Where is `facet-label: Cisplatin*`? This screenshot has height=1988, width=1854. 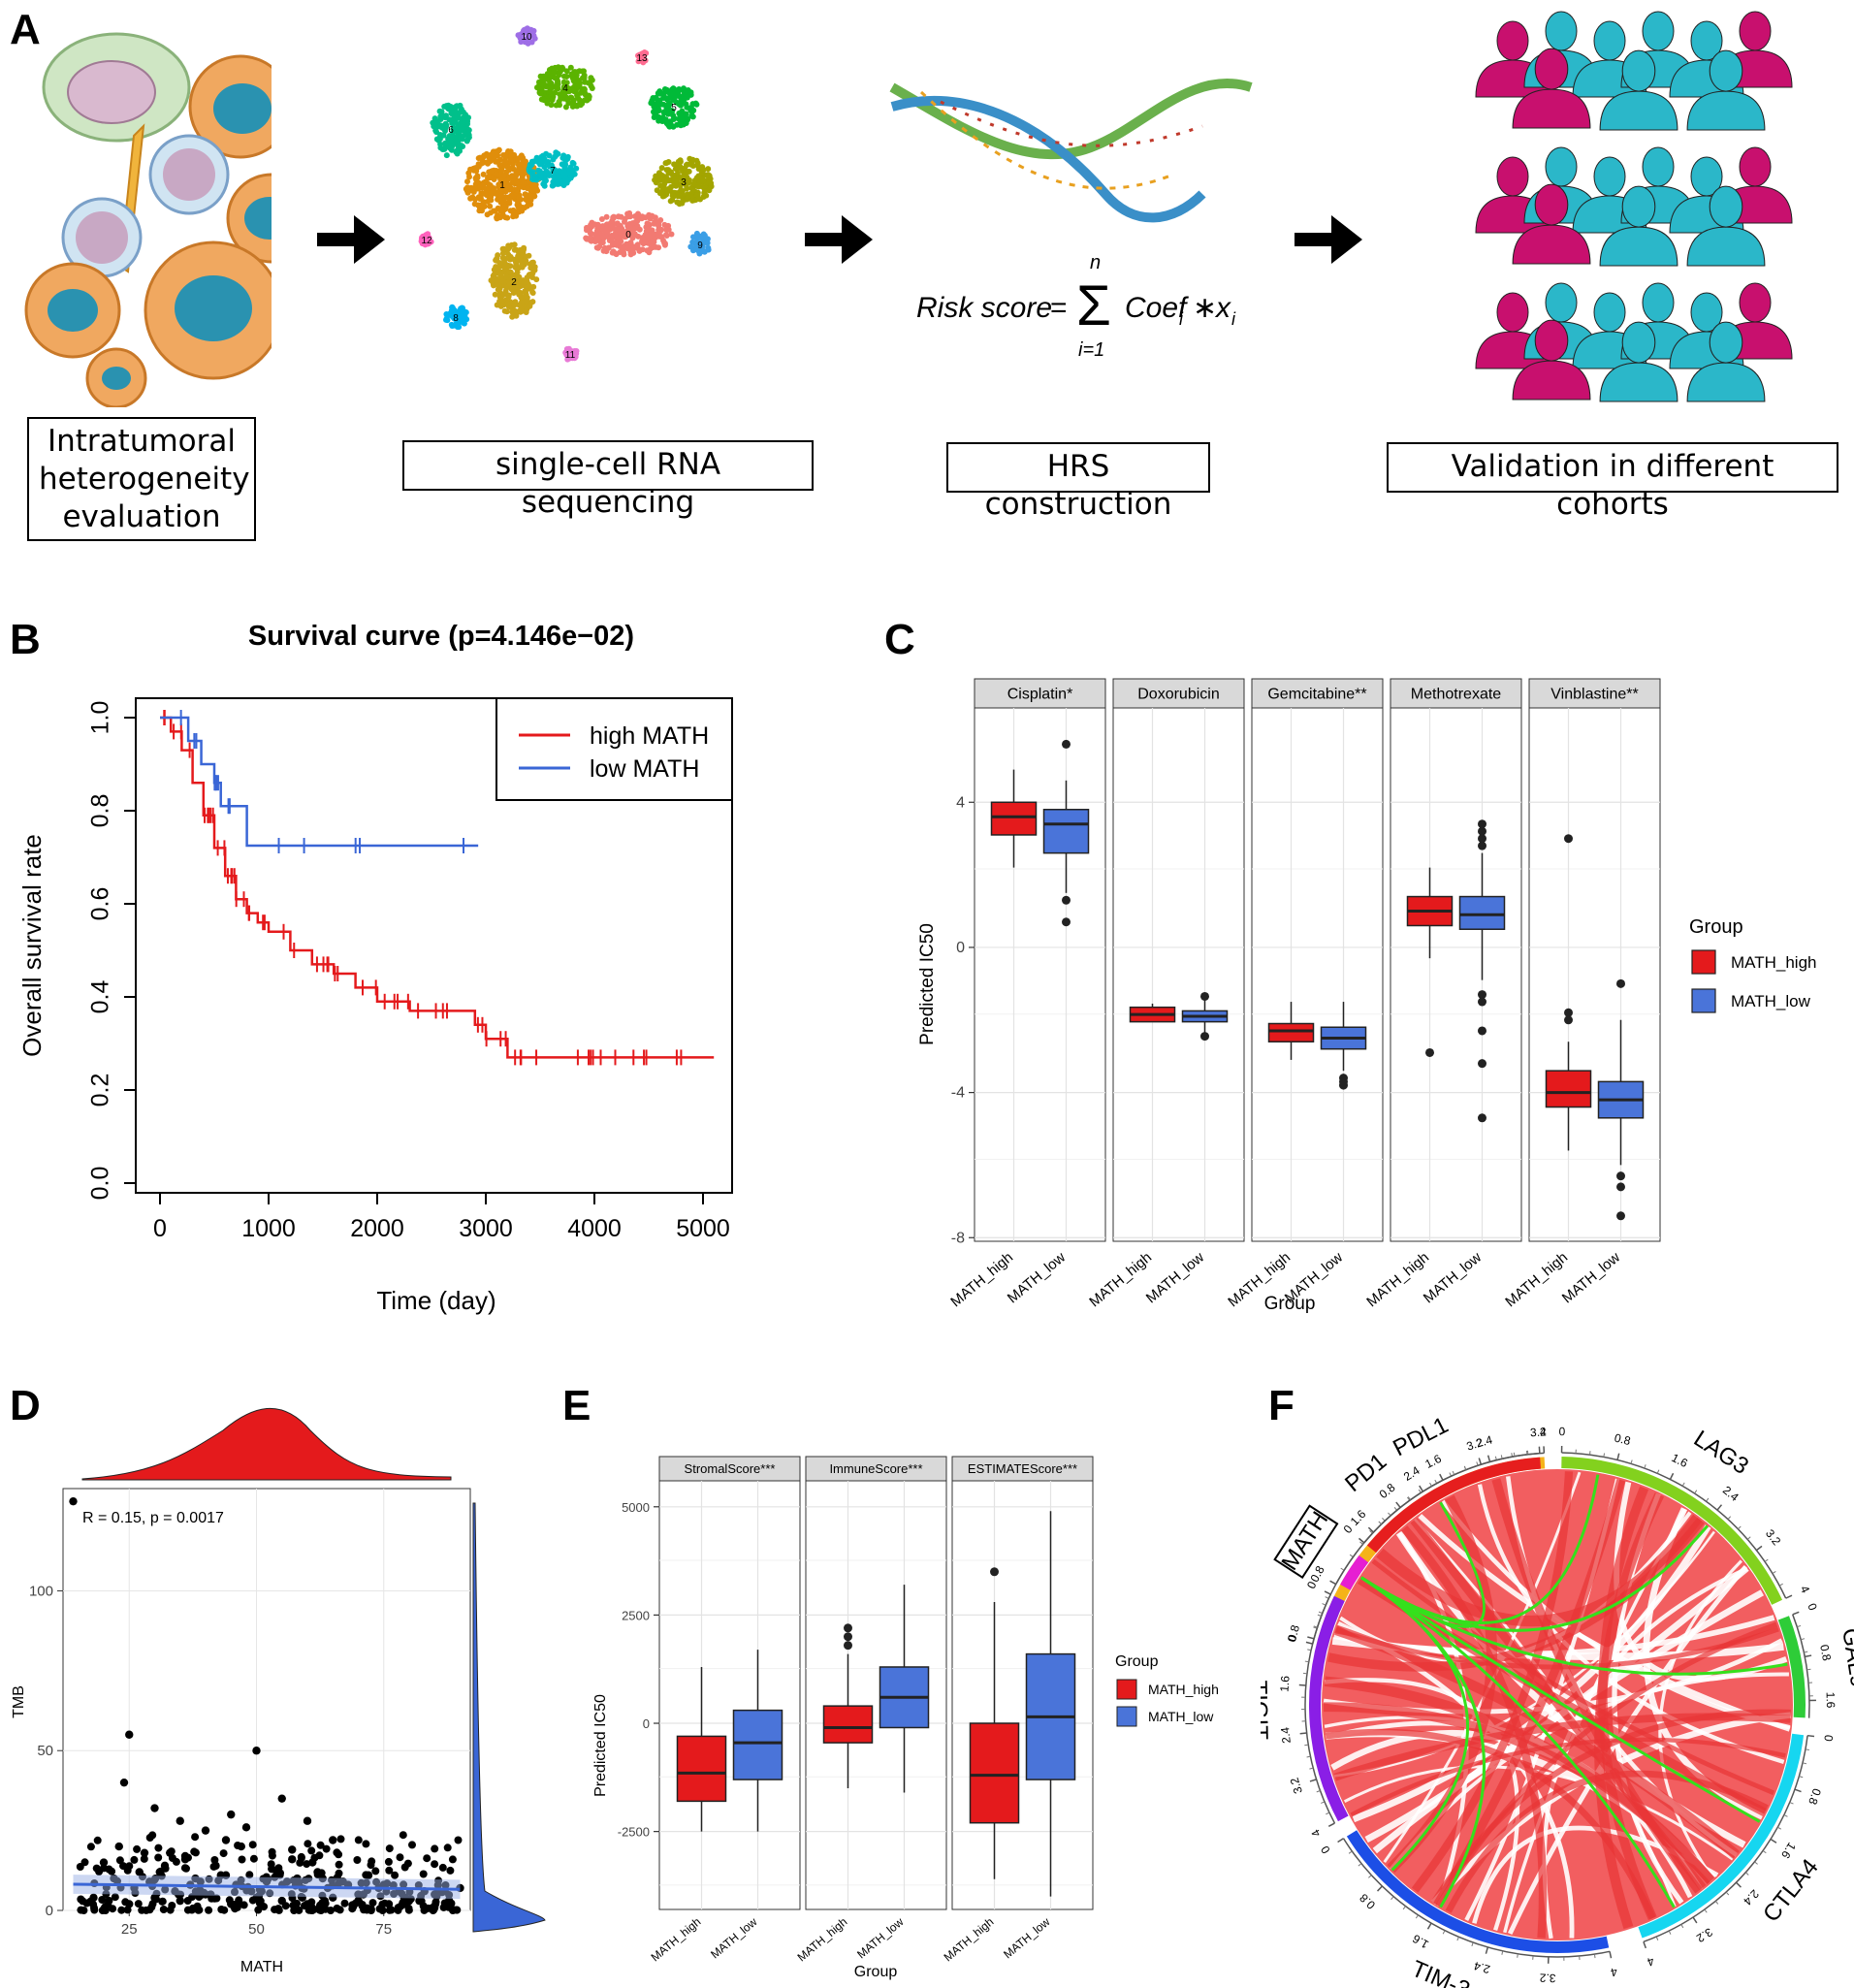
facet-label: Cisplatin* is located at coordinates (1040, 694).